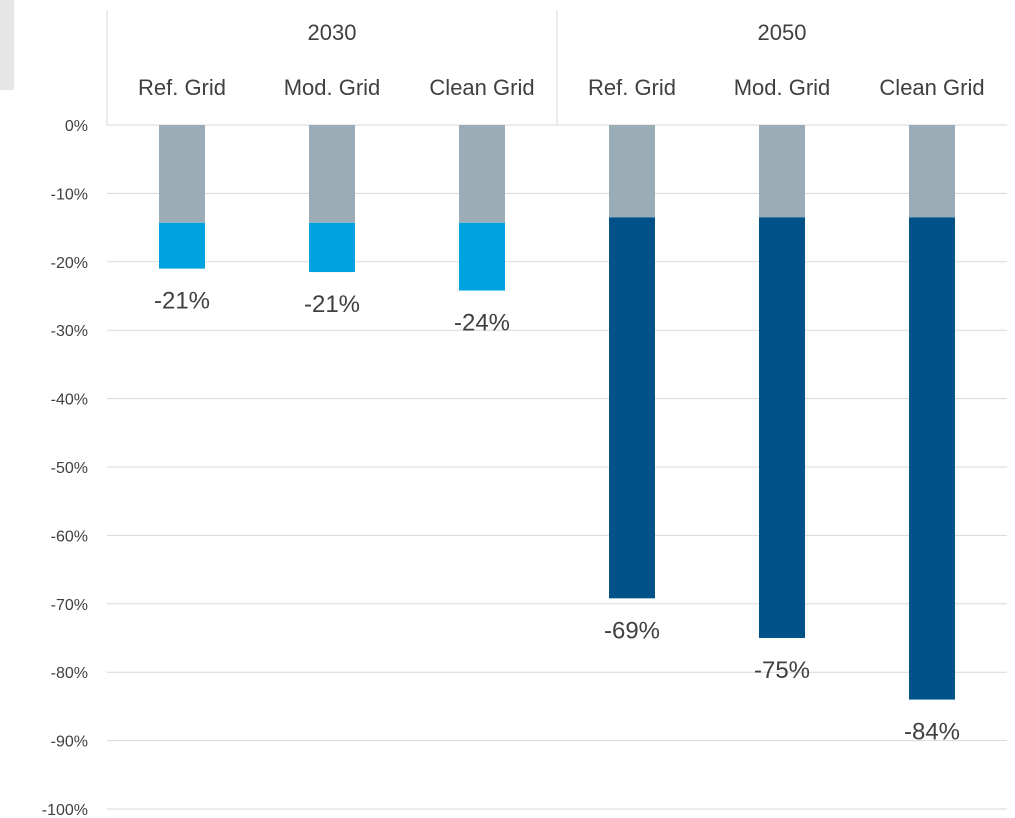 Image resolution: width=1015 pixels, height=818 pixels. I want to click on y-tick-label: -80%, so click(69, 673).